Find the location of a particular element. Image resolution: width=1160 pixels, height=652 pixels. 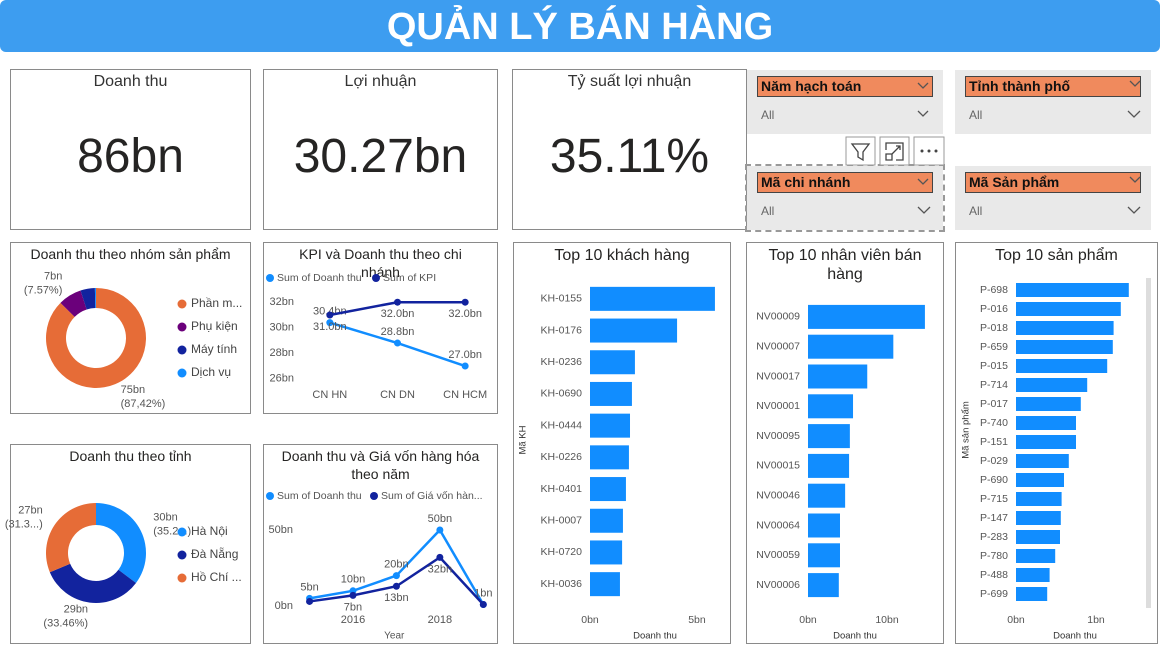

slicer-label: Mã Sản phẩm is located at coordinates (1053, 182).